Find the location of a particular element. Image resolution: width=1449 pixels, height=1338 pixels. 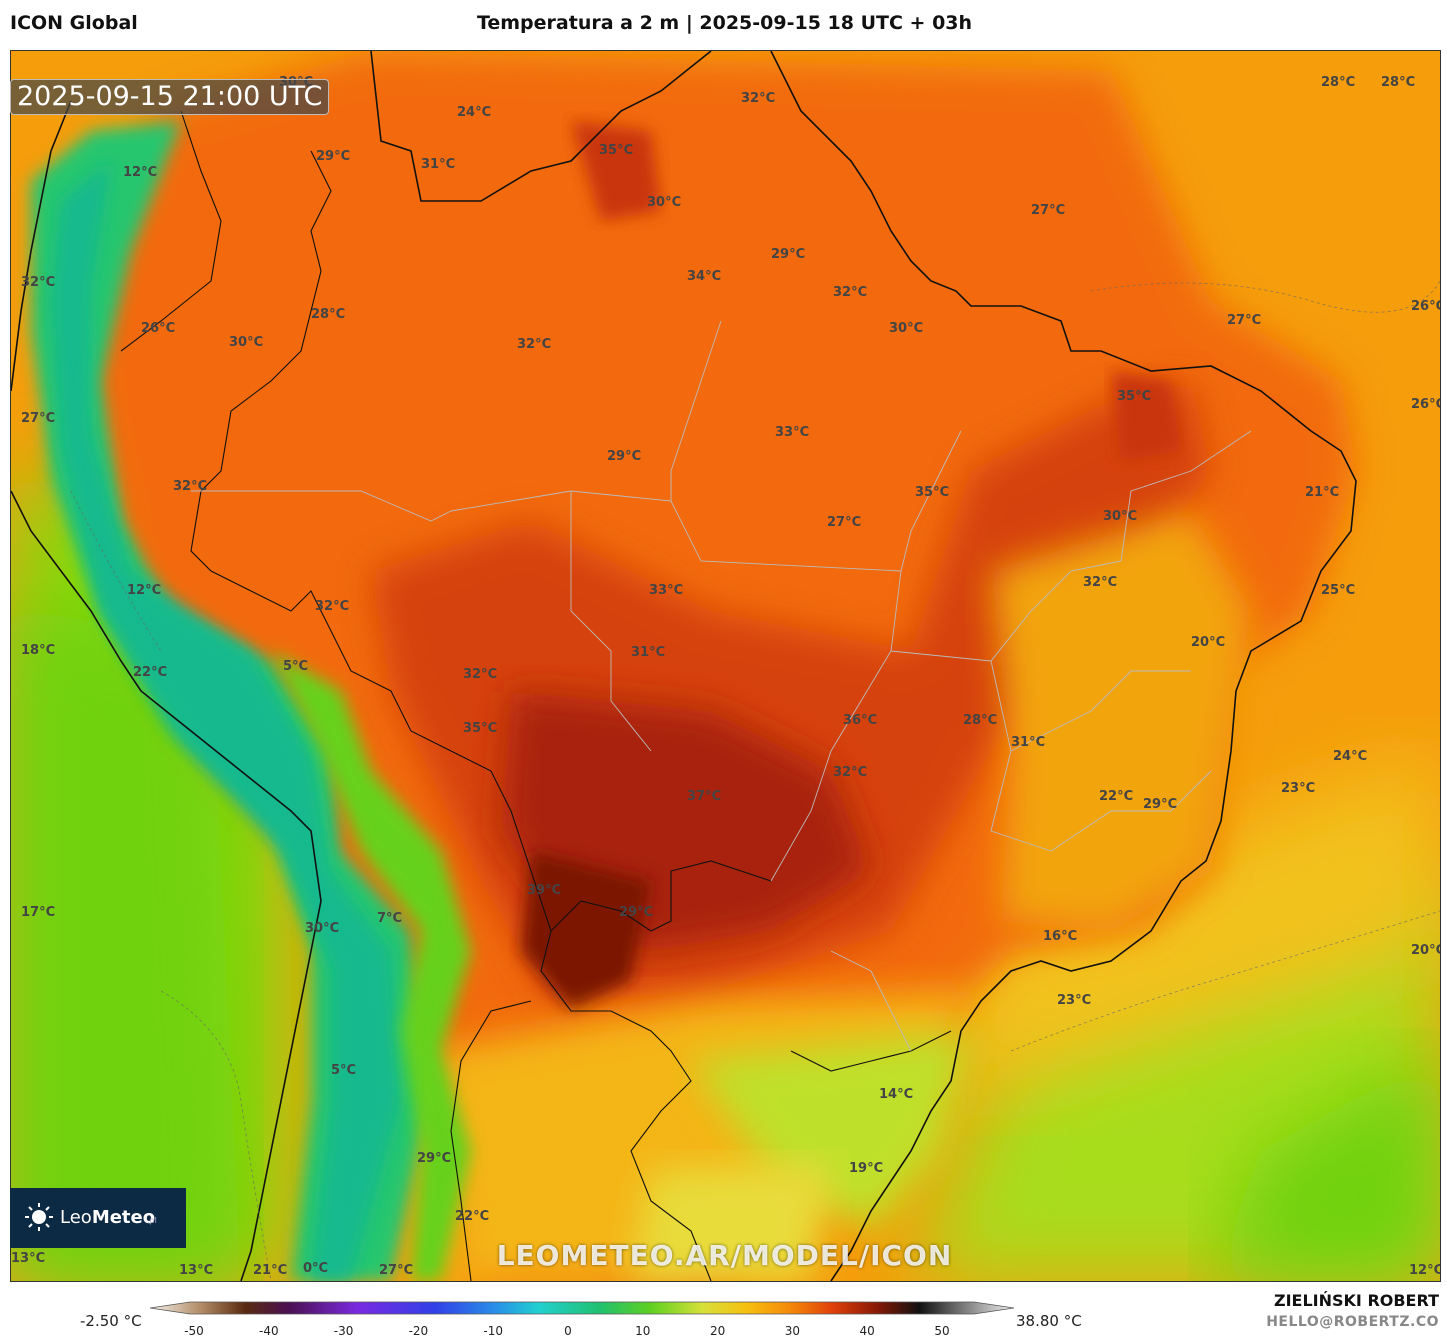

temperature-label: 26°C is located at coordinates (158, 328).